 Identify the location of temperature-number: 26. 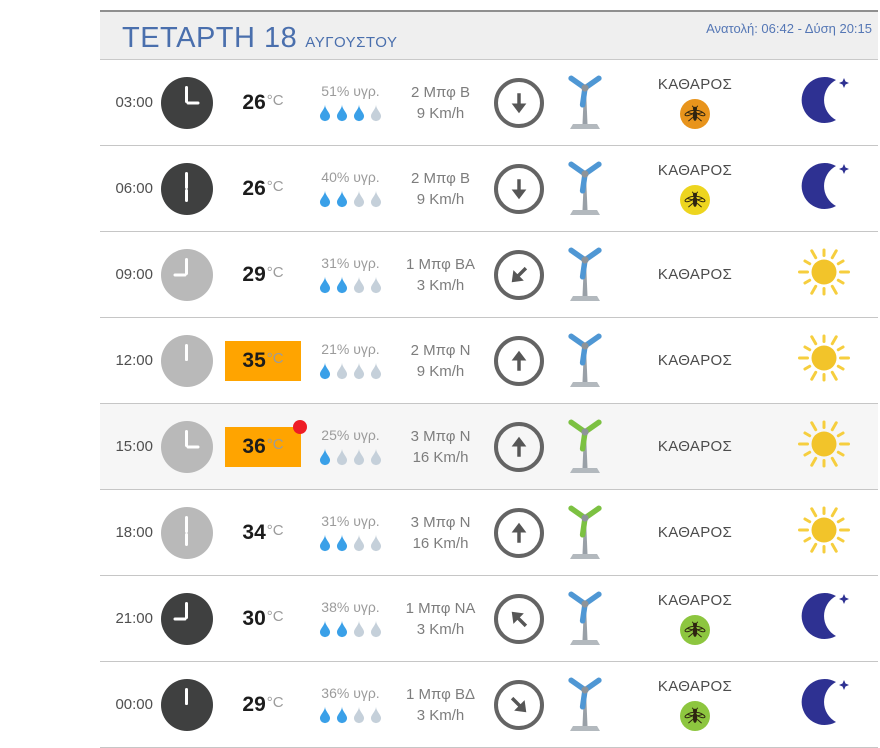
(254, 188).